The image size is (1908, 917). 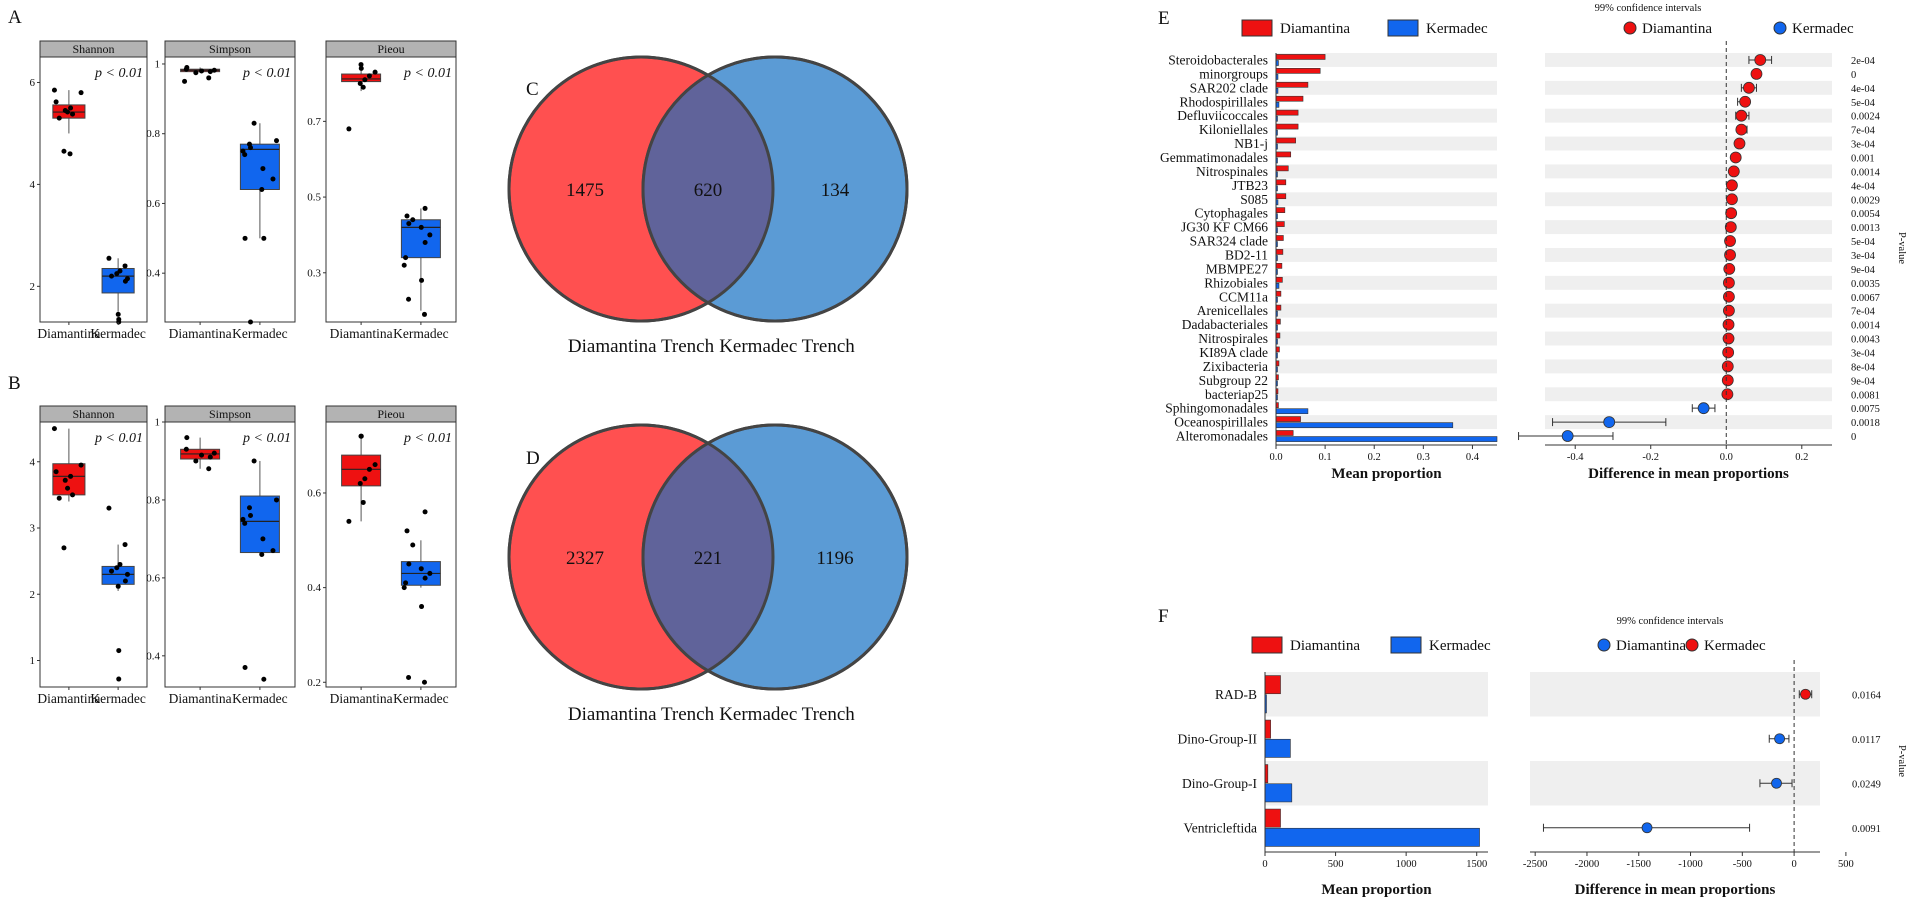 What do you see at coordinates (1423, 457) in the screenshot?
I see `x-tick-label: 0.3` at bounding box center [1423, 457].